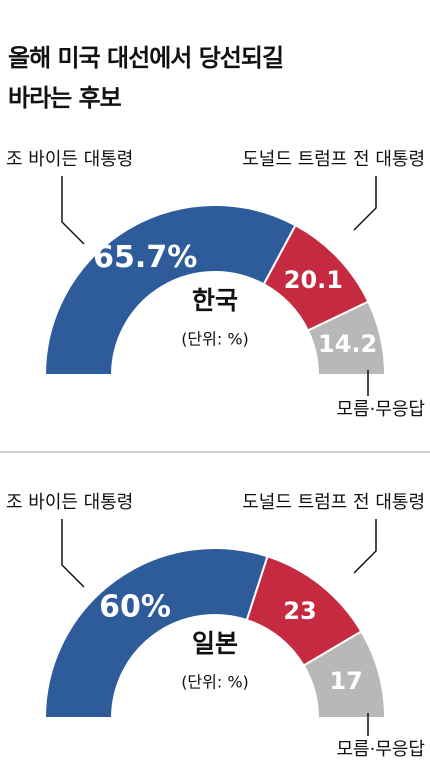 Image resolution: width=430 pixels, height=777 pixels. Describe the element at coordinates (215, 643) in the screenshot. I see `center-label: 일본` at that location.